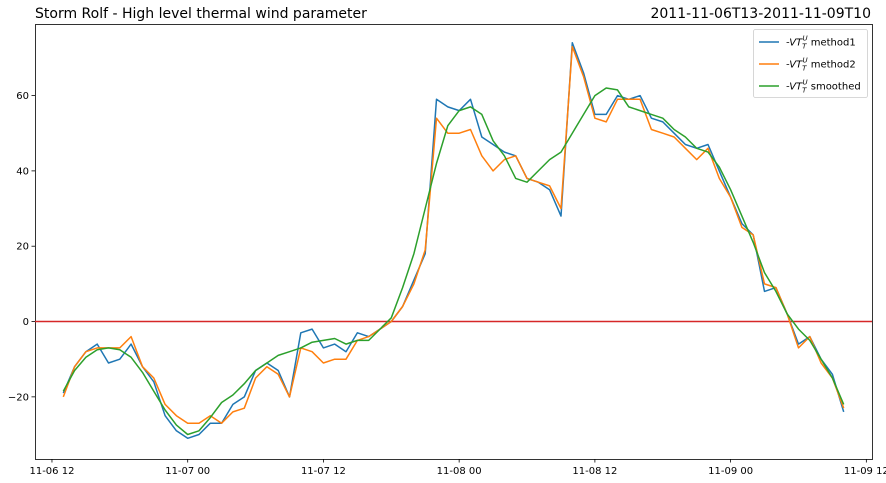 This screenshot has width=886, height=483. I want to click on x-tick-label: 11-06 12, so click(51, 471).